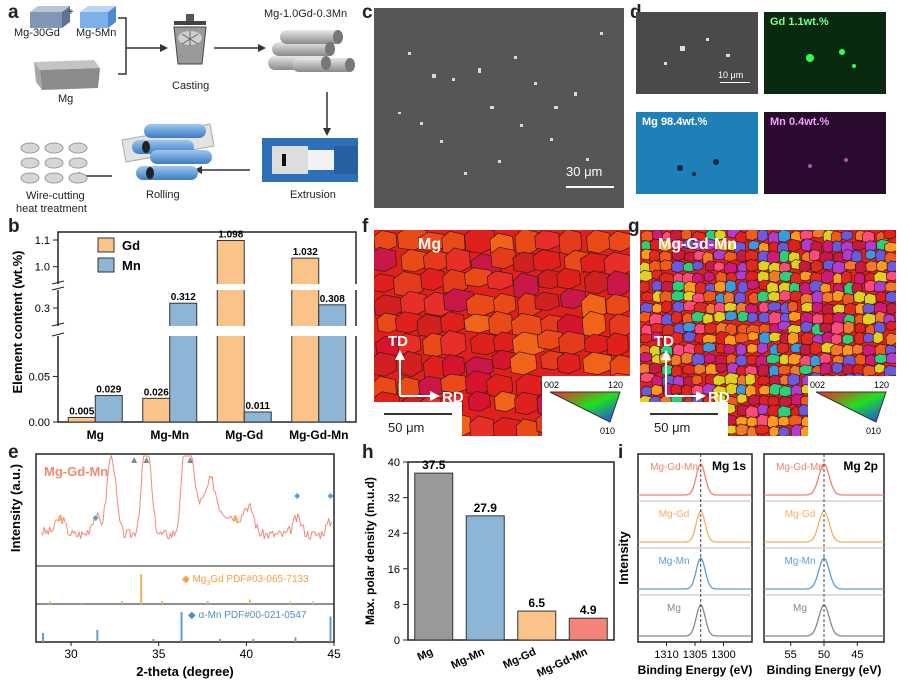 Image resolution: width=908 pixels, height=684 pixels. Describe the element at coordinates (799, 22) in the screenshot. I see `eds-gd-label: Gd 1.1wt.%` at that location.